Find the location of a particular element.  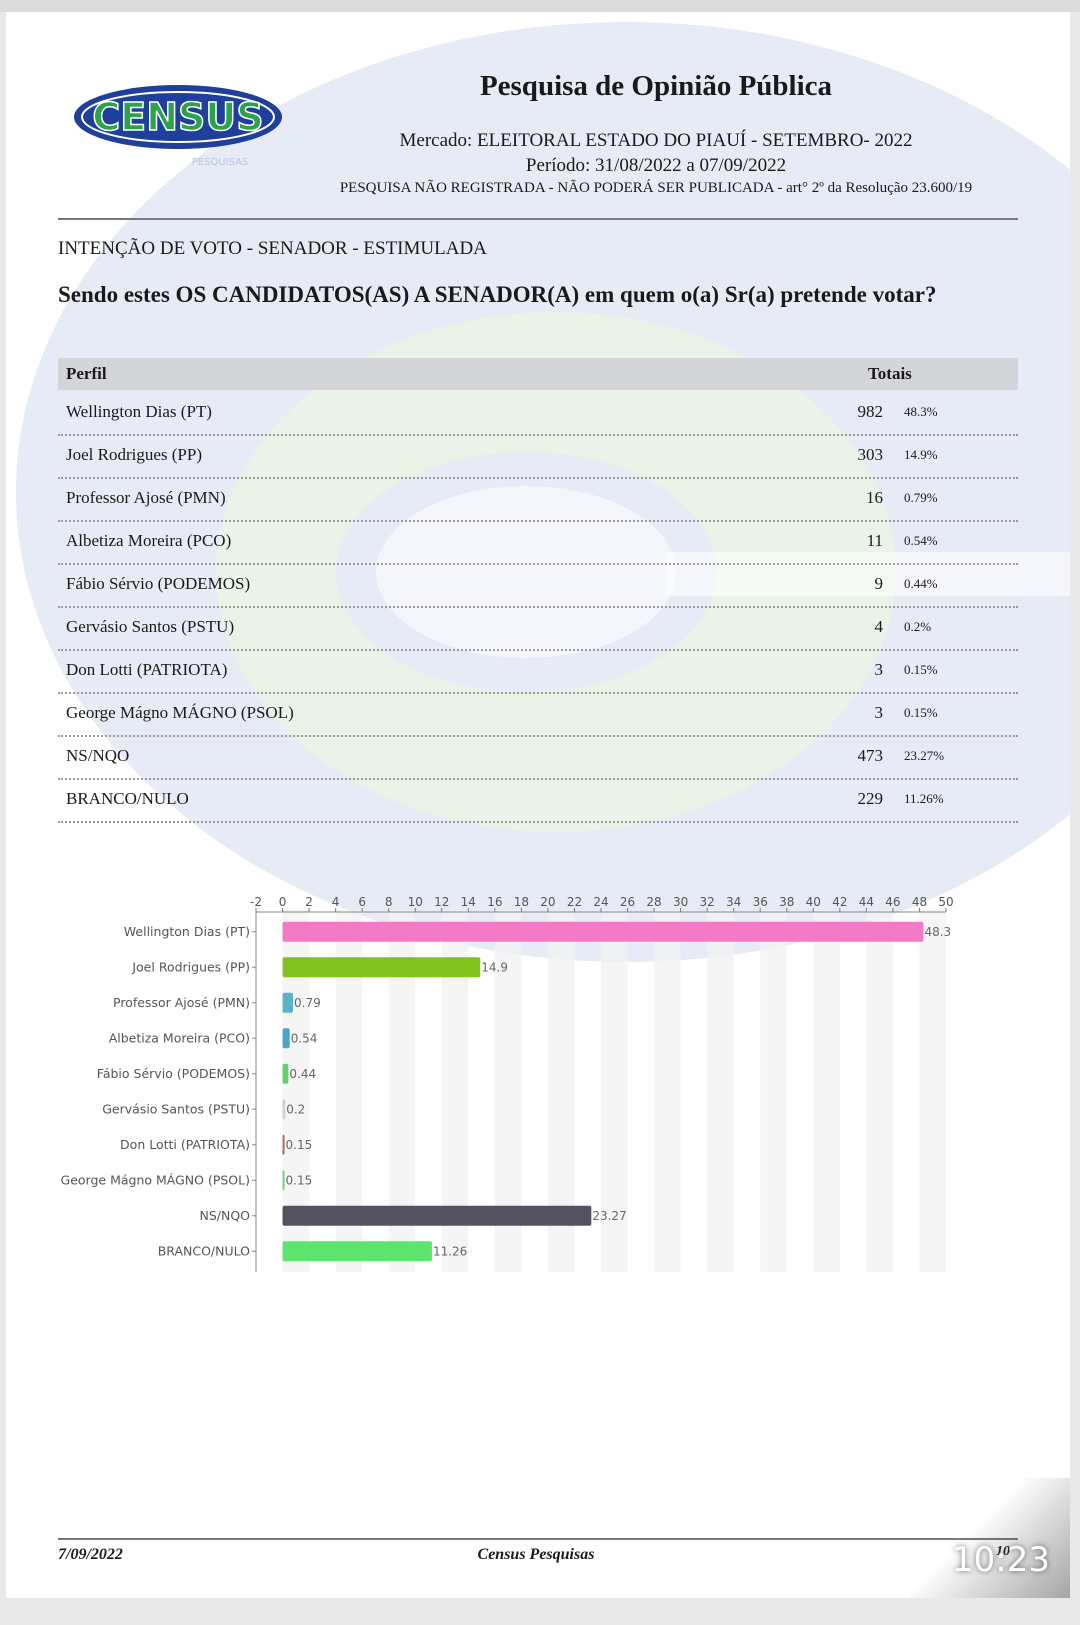

footer-date: 7/09/2022 is located at coordinates (90, 1554).